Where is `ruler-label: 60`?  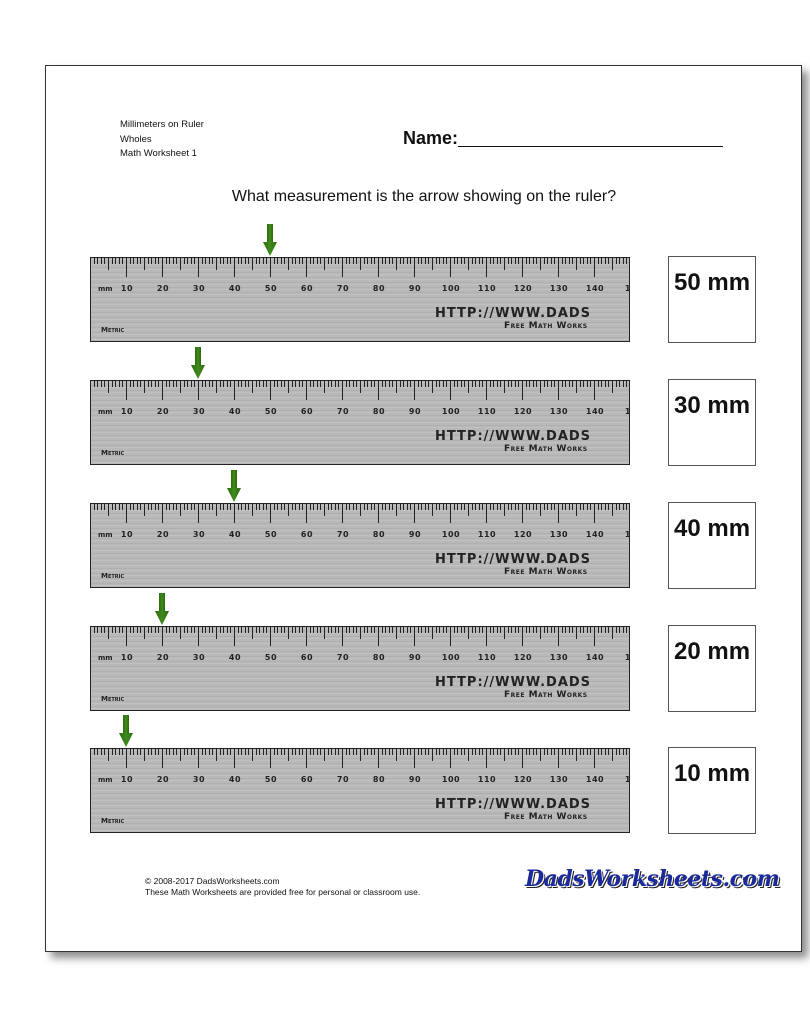
ruler-label: 60 is located at coordinates (307, 411).